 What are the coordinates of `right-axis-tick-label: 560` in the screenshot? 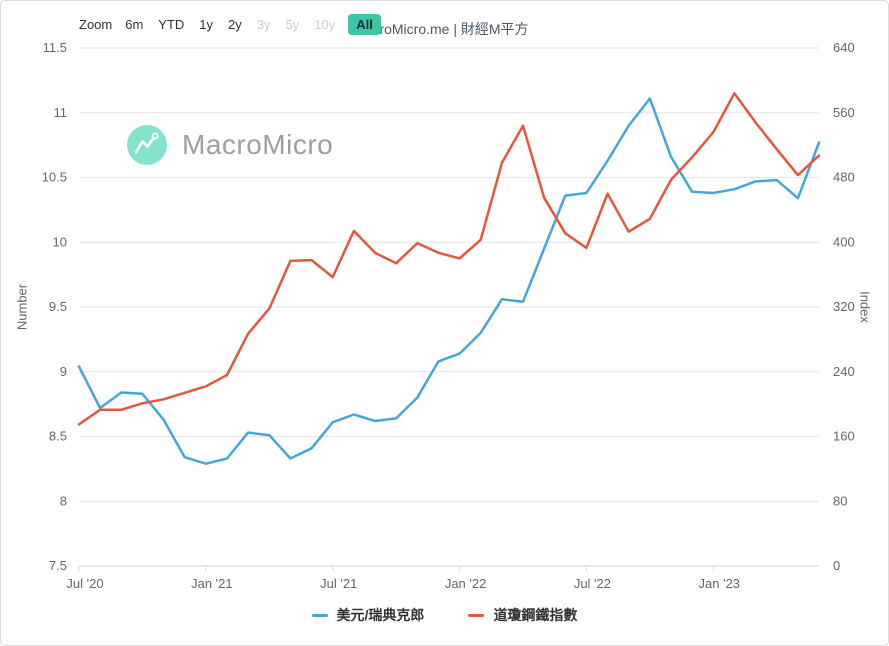 It's located at (844, 112).